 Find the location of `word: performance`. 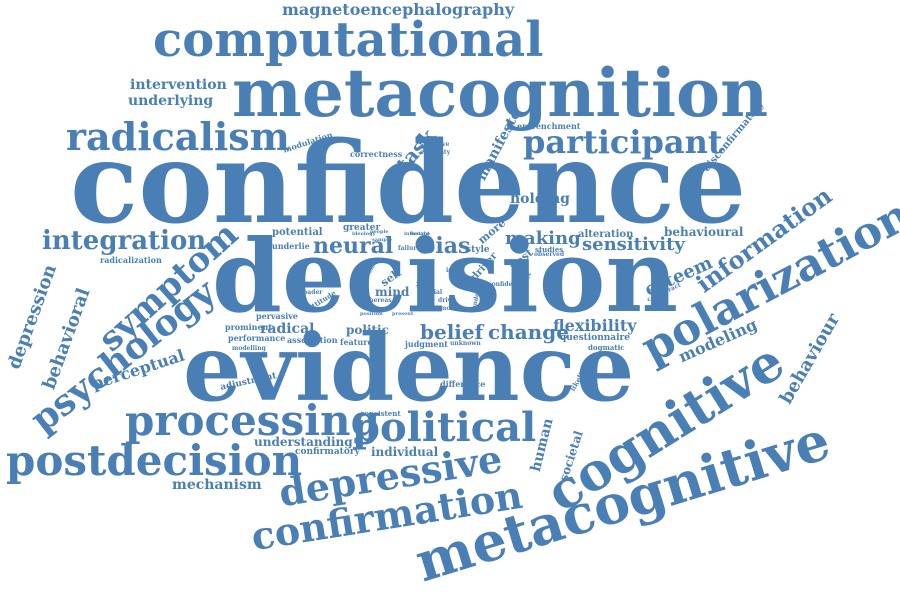

word: performance is located at coordinates (257, 338).